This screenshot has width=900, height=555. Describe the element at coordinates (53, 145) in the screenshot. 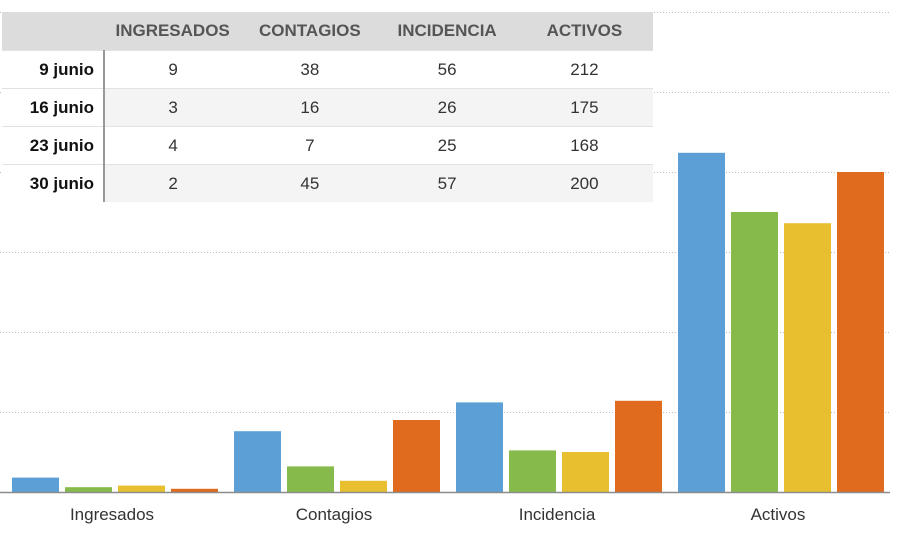

I see `row-label: 23 junio` at that location.